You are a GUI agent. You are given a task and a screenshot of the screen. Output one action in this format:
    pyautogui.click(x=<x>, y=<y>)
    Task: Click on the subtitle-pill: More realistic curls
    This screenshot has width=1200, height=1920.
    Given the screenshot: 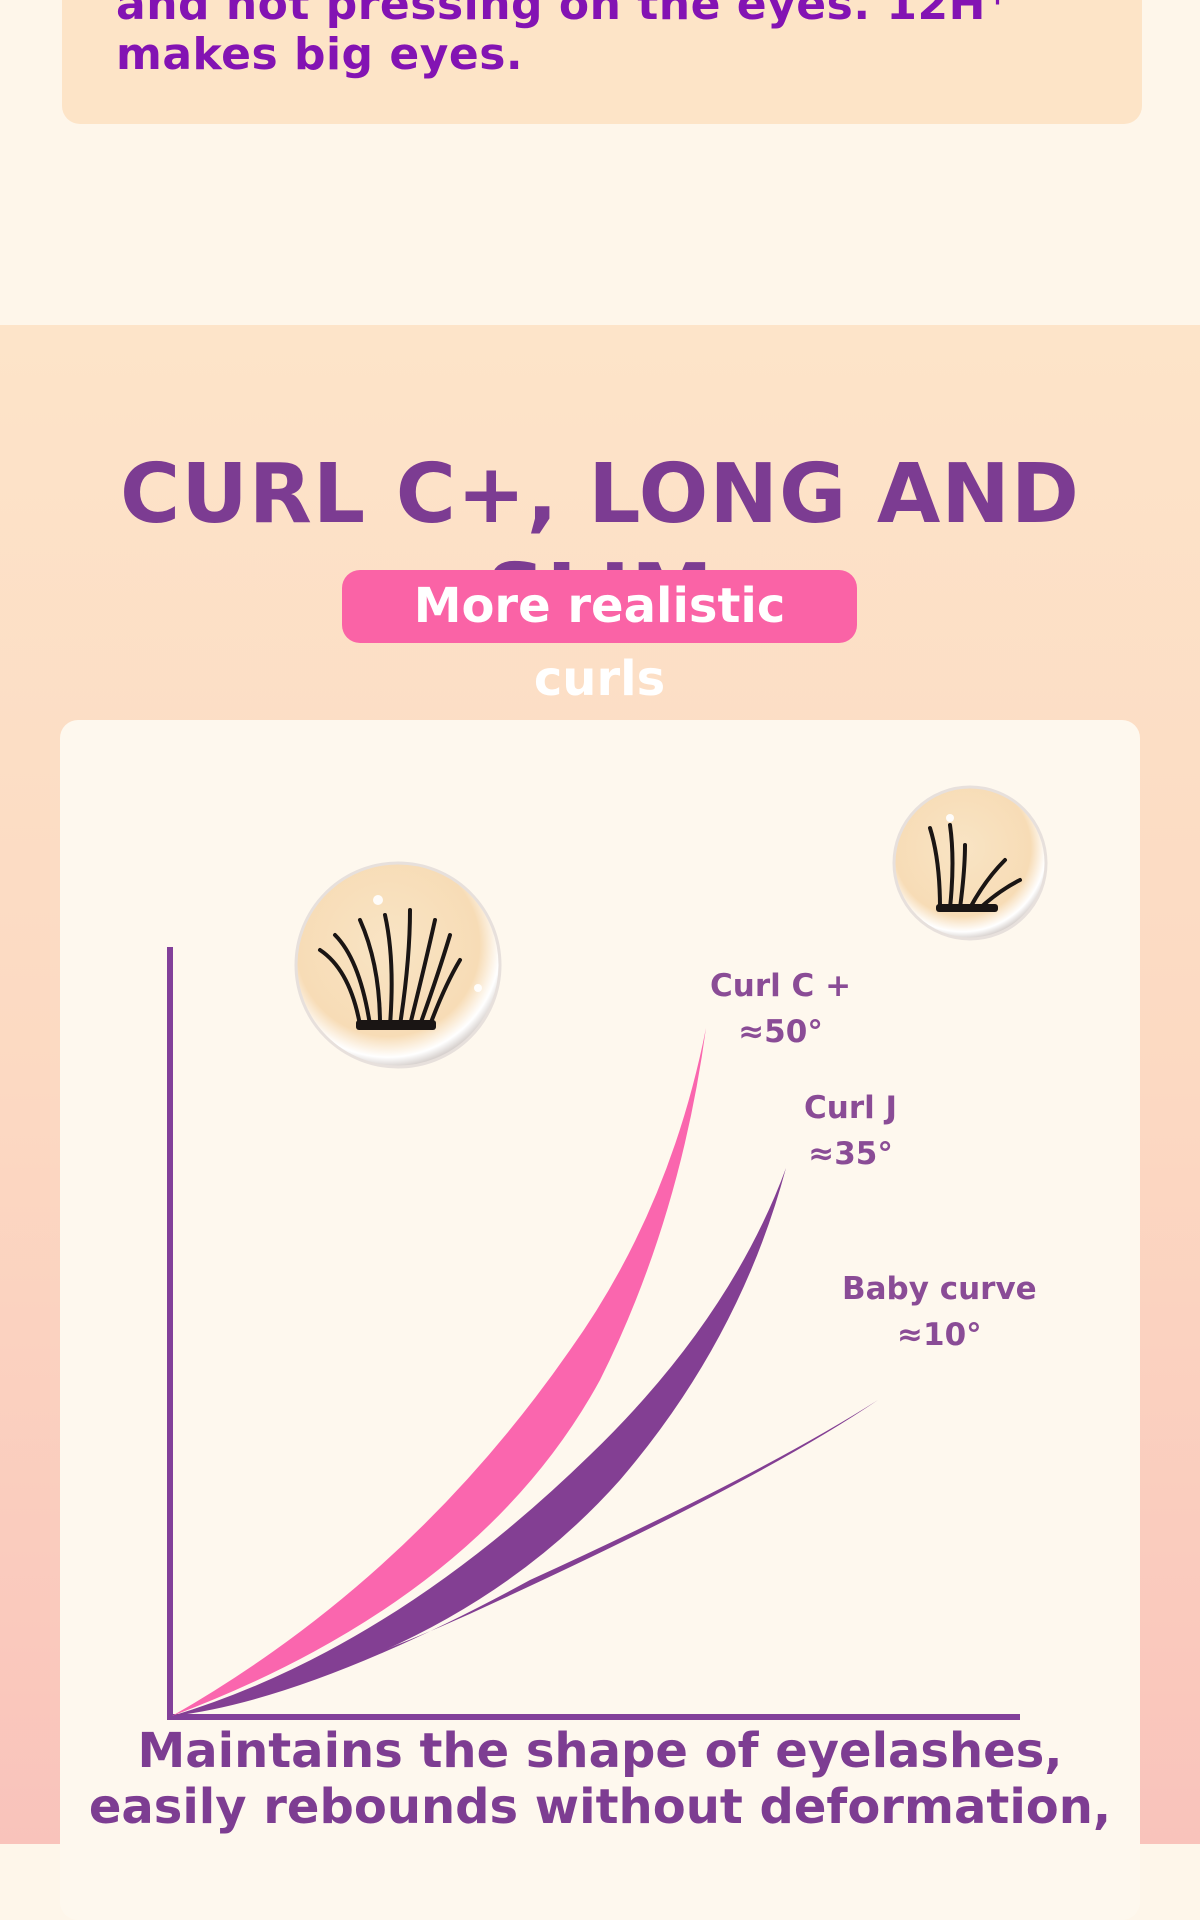 What is the action you would take?
    pyautogui.click(x=599, y=638)
    